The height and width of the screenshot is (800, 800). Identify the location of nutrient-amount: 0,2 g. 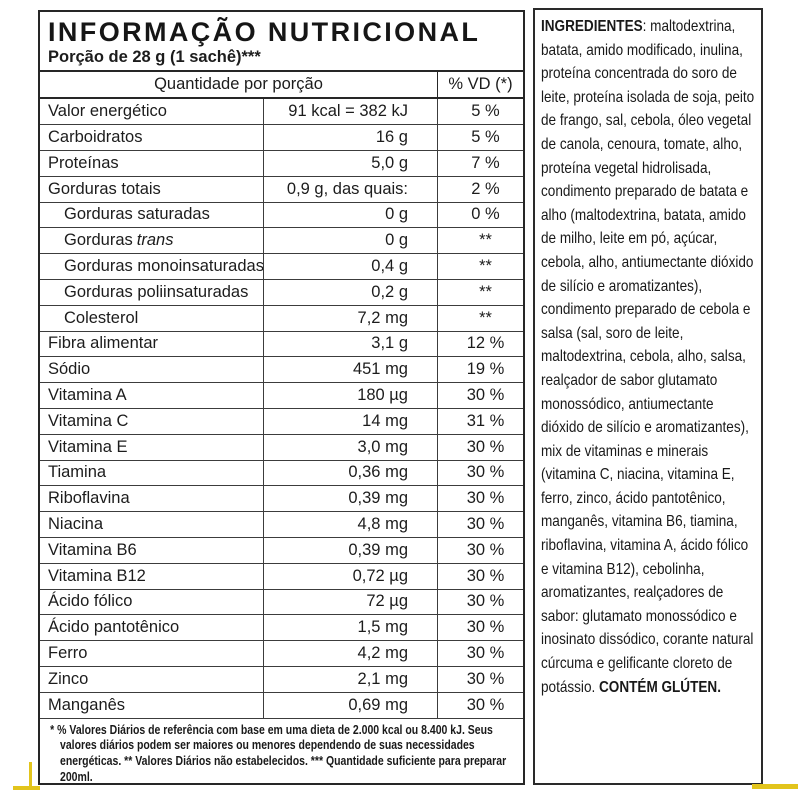
(350, 292).